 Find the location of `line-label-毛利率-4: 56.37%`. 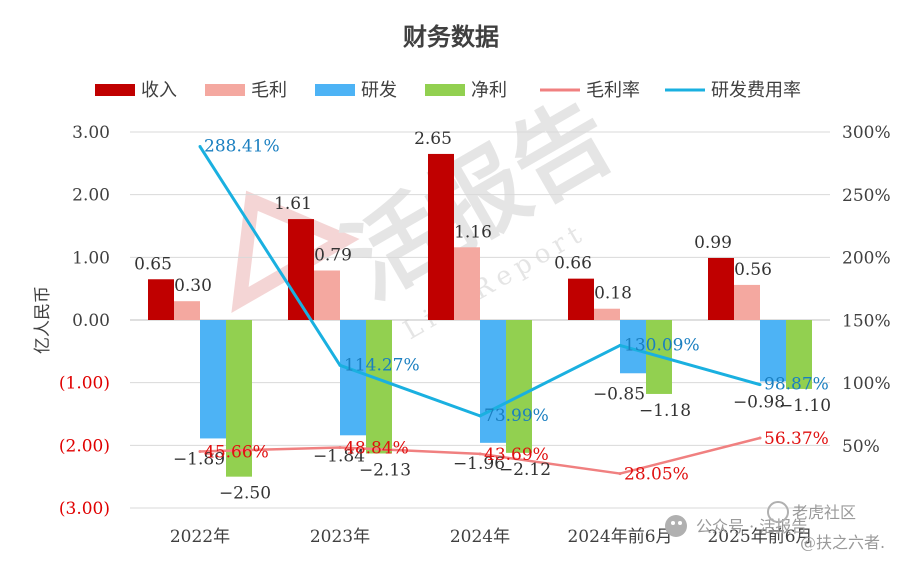

line-label-毛利率-4: 56.37% is located at coordinates (796, 439).